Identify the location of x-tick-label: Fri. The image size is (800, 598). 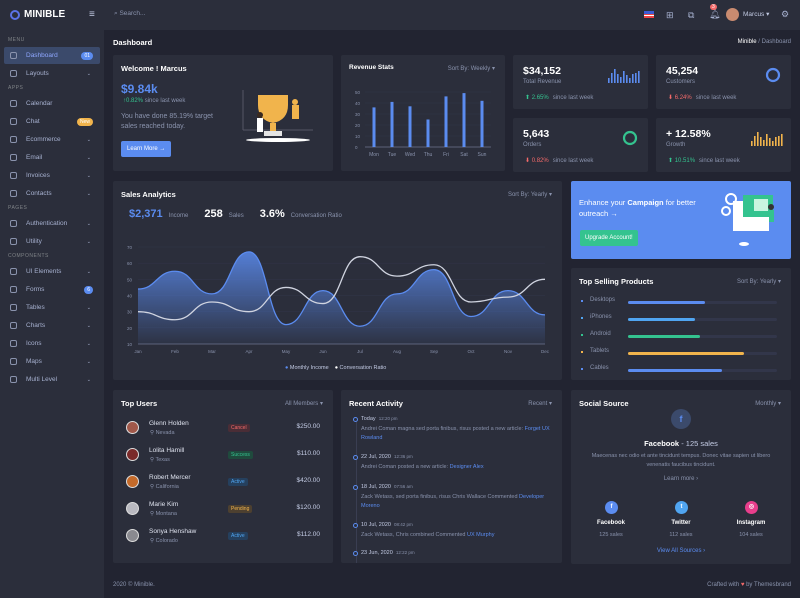
(446, 155).